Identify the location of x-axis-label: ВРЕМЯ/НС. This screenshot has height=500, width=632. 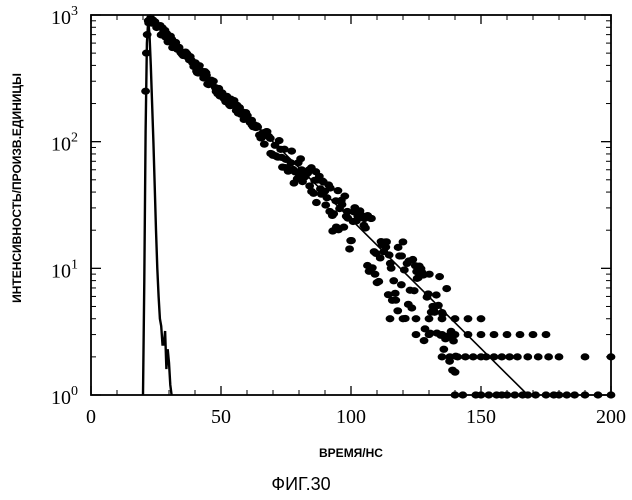
(351, 453).